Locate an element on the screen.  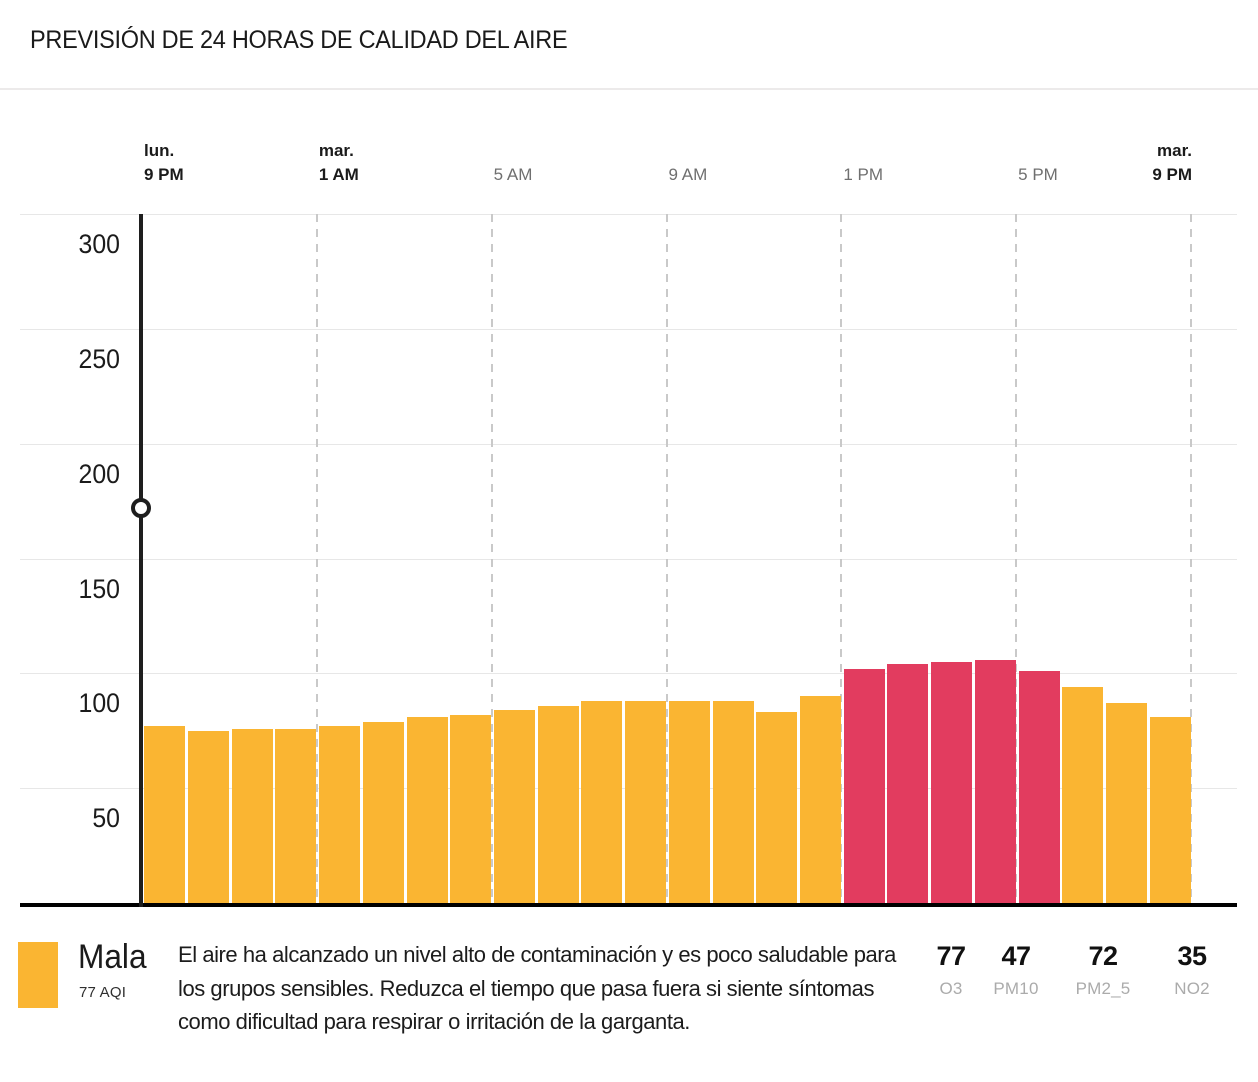
aqi-value-label: 77 AQI is located at coordinates (103, 992).